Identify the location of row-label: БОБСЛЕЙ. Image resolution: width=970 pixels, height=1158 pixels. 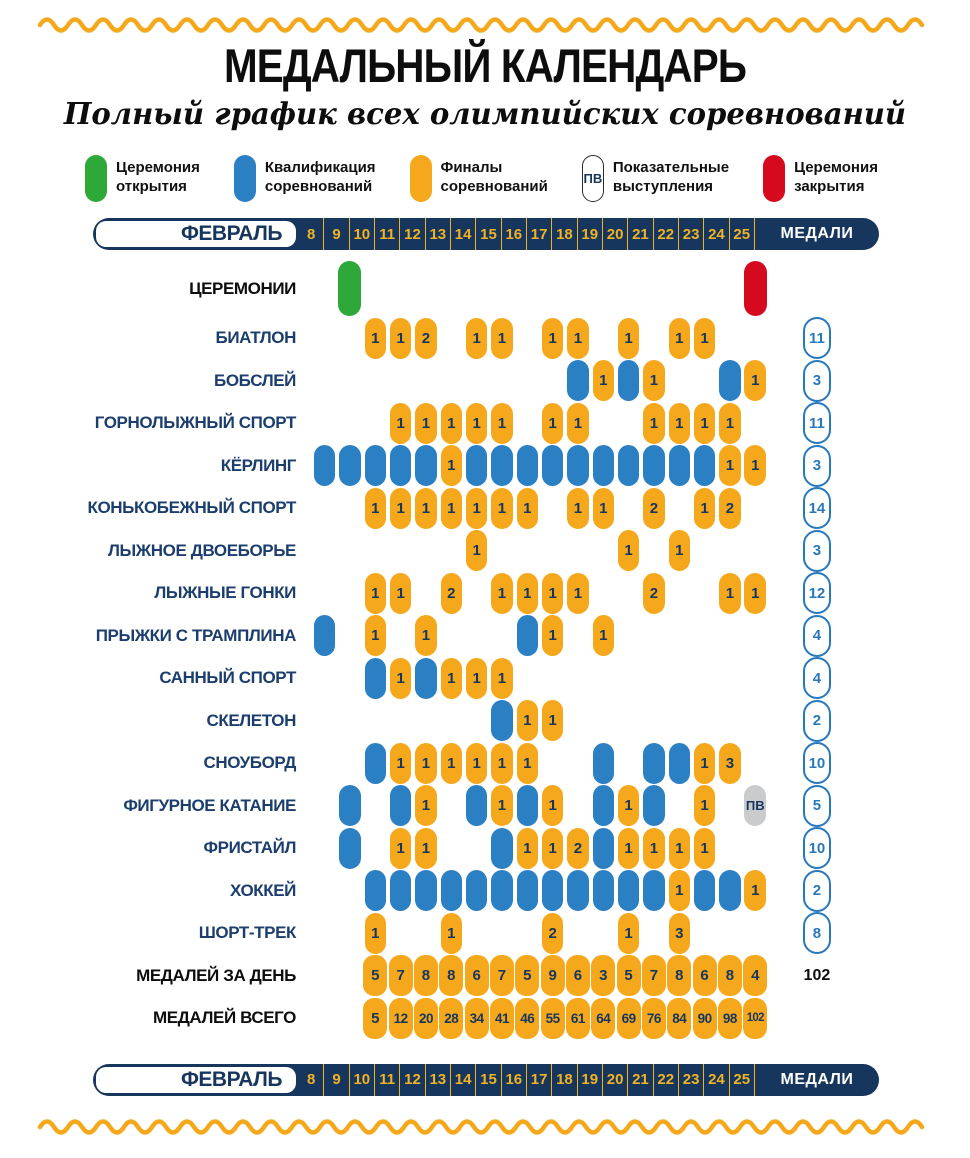
(255, 380).